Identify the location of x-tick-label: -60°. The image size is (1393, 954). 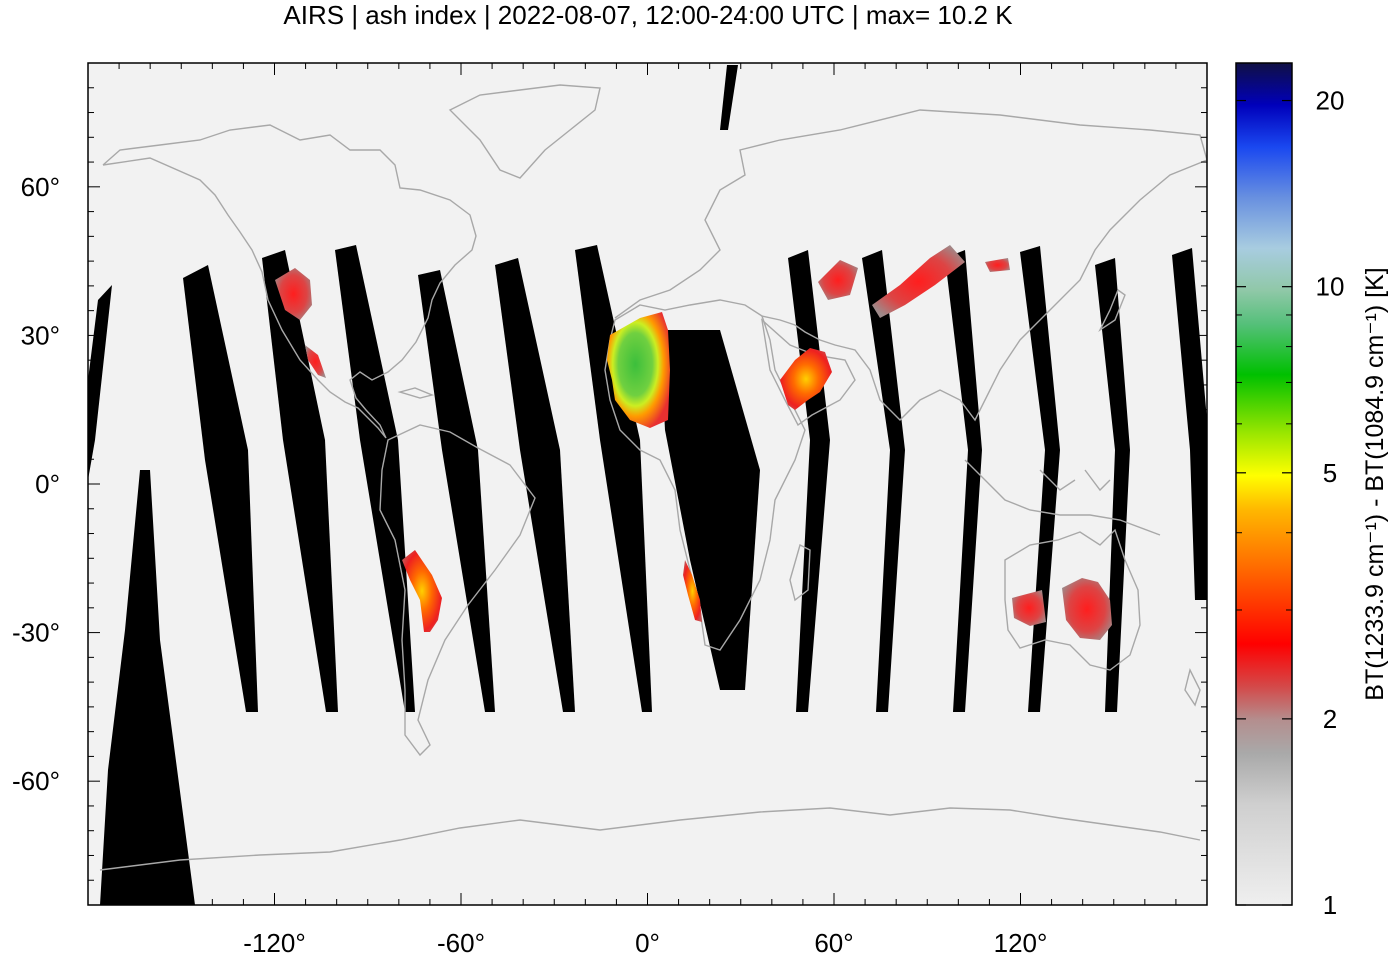
(461, 941).